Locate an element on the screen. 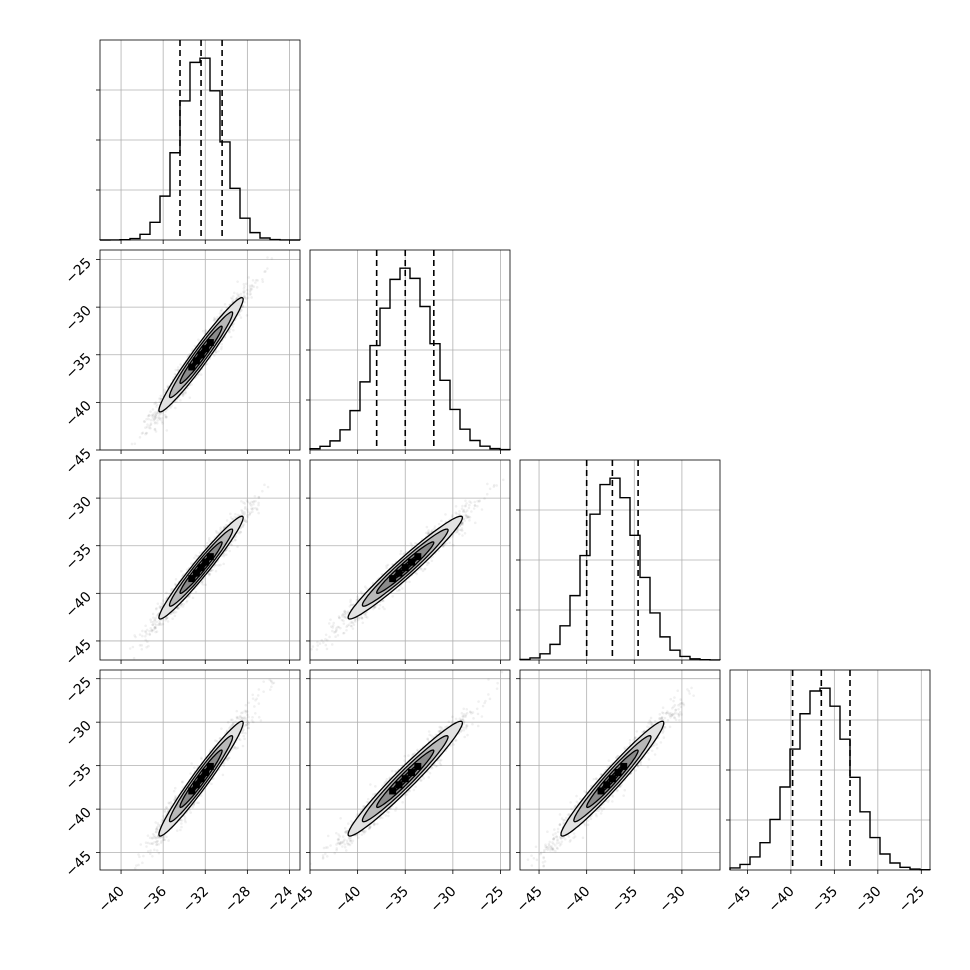  histogram-step is located at coordinates (200, 149).